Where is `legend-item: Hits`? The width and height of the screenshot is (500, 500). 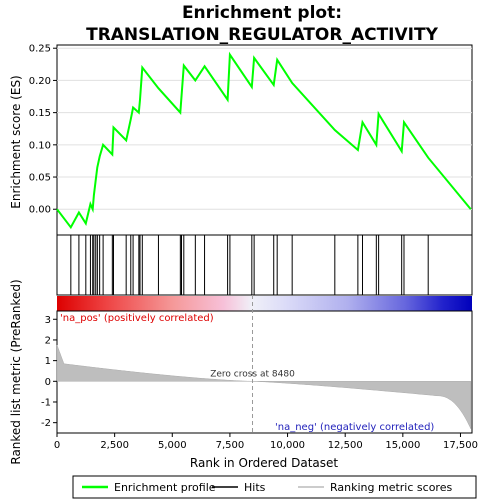 legend-item: Hits is located at coordinates (239, 487).